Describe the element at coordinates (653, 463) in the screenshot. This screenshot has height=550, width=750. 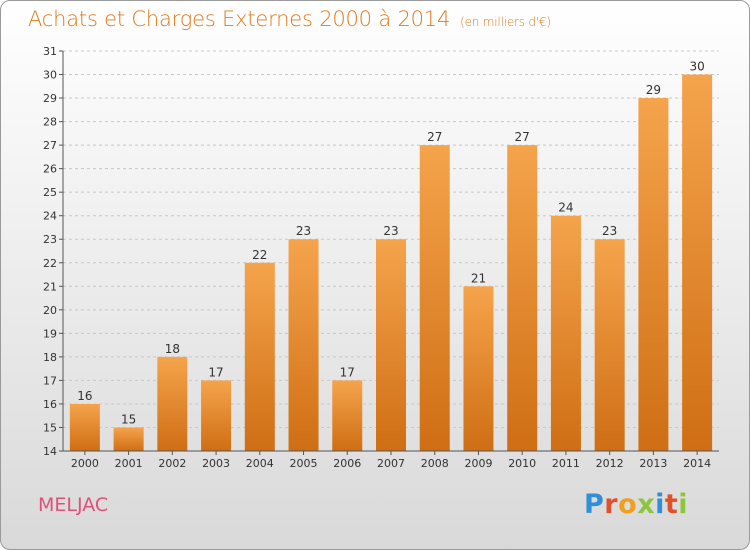
I see `x-tick-label: 2013` at that location.